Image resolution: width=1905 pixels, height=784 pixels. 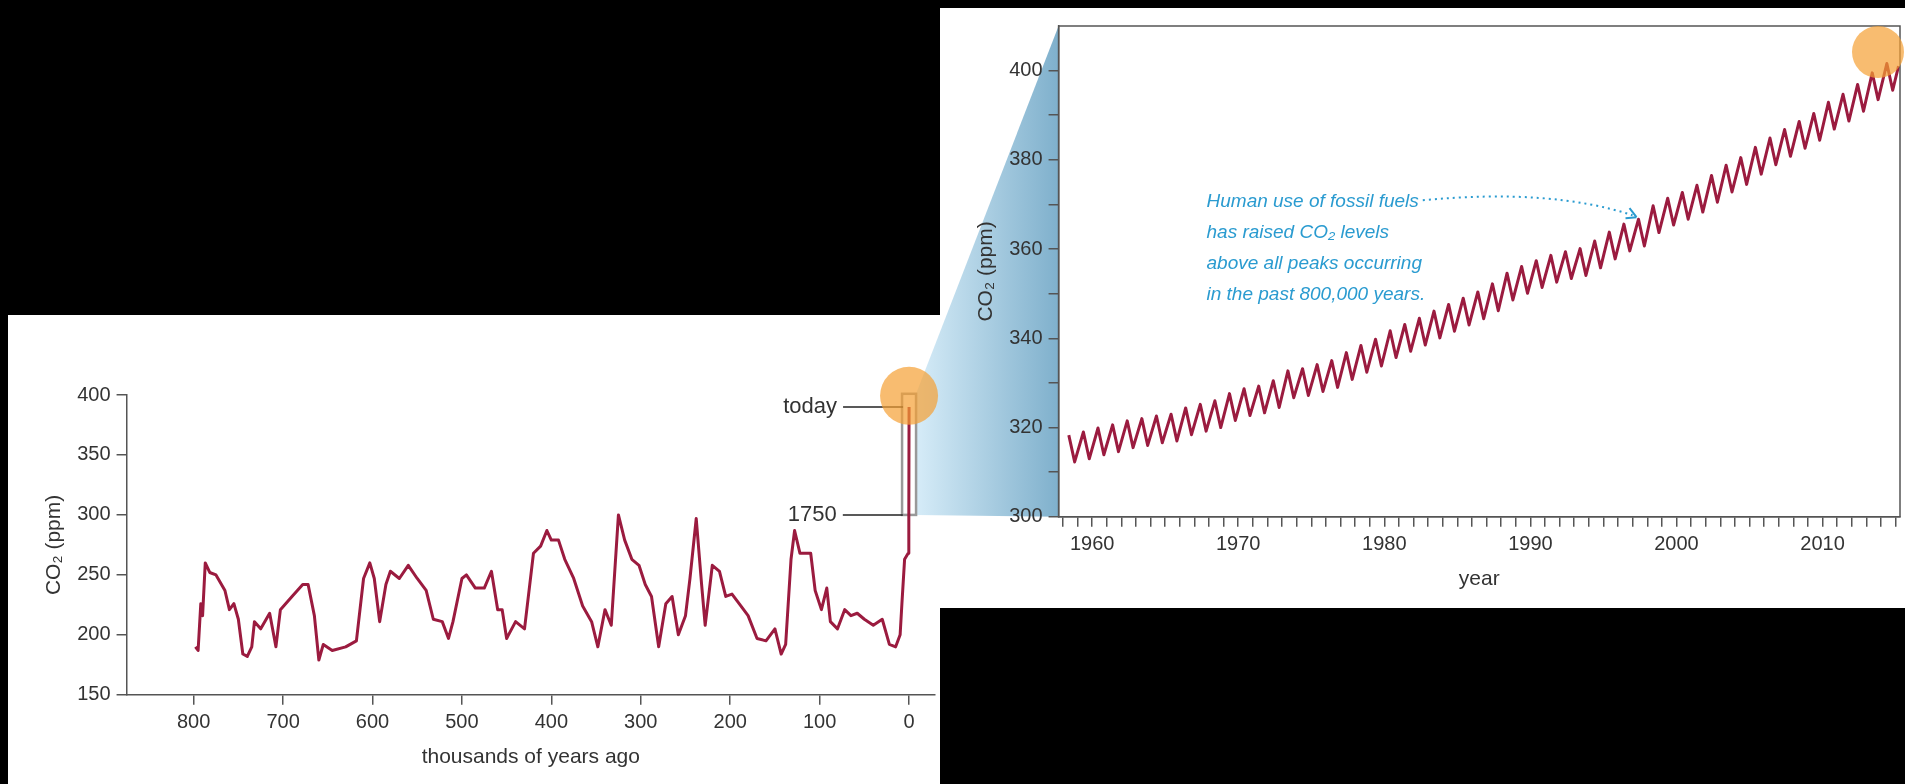 What do you see at coordinates (283, 721) in the screenshot?
I see `x-tick-label: 700` at bounding box center [283, 721].